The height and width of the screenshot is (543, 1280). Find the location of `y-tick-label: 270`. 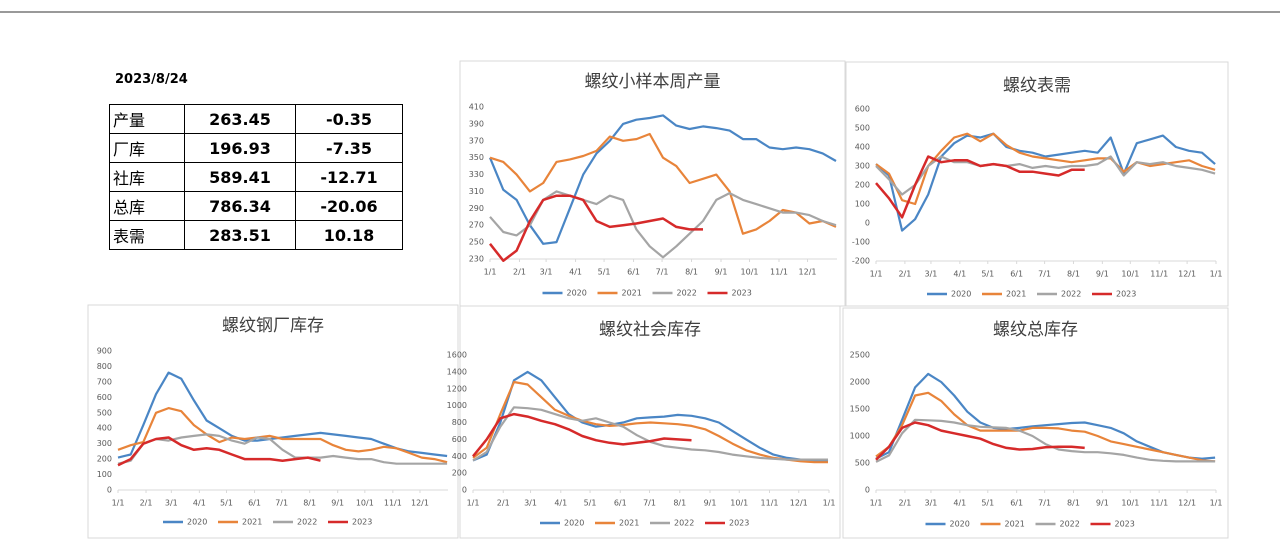

y-tick-label: 270 is located at coordinates (476, 225).